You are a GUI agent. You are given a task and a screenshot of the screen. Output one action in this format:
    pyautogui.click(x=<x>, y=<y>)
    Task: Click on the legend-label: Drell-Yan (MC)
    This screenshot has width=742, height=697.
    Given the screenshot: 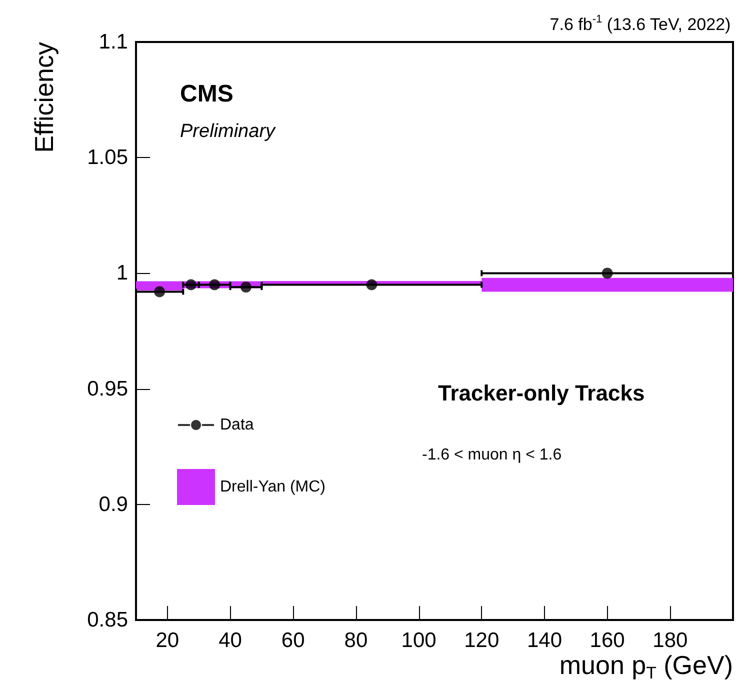 What is the action you would take?
    pyautogui.click(x=273, y=487)
    